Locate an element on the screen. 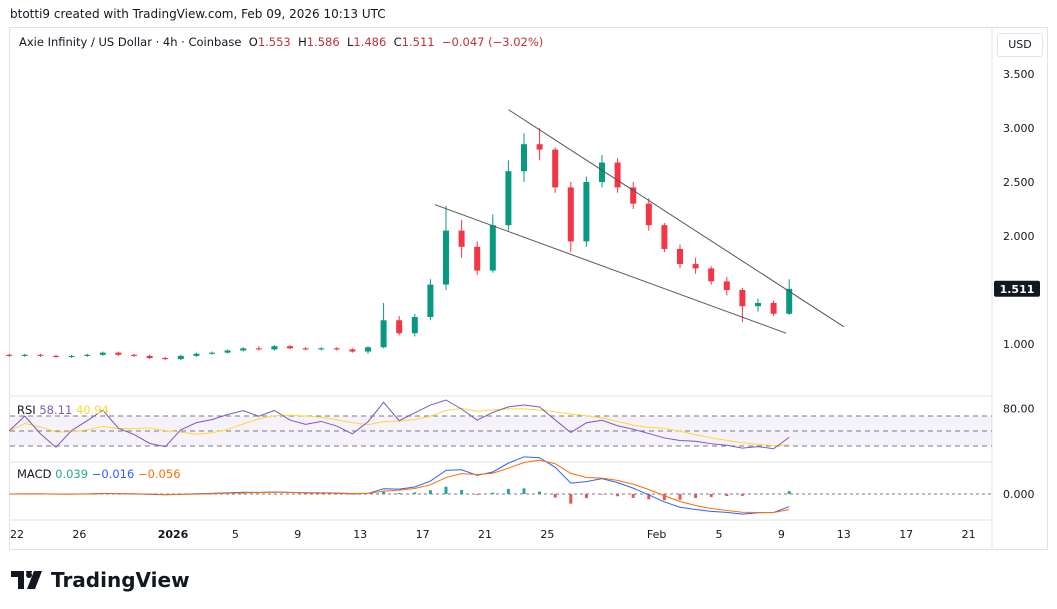 This screenshot has height=609, width=1057. close-value: 1.511 is located at coordinates (418, 42).